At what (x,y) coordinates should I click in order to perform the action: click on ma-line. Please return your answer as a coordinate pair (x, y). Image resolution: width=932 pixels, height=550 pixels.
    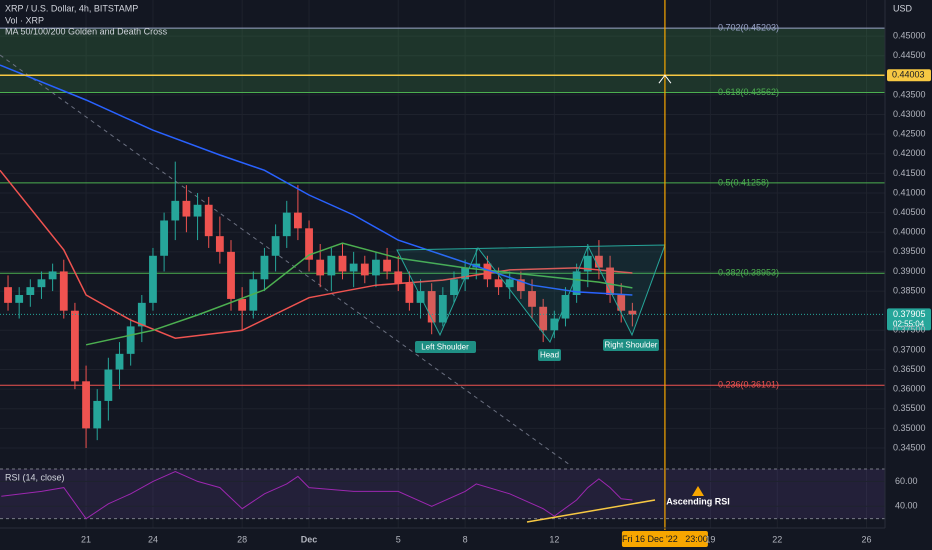
    Looking at the image, I should click on (359, 294).